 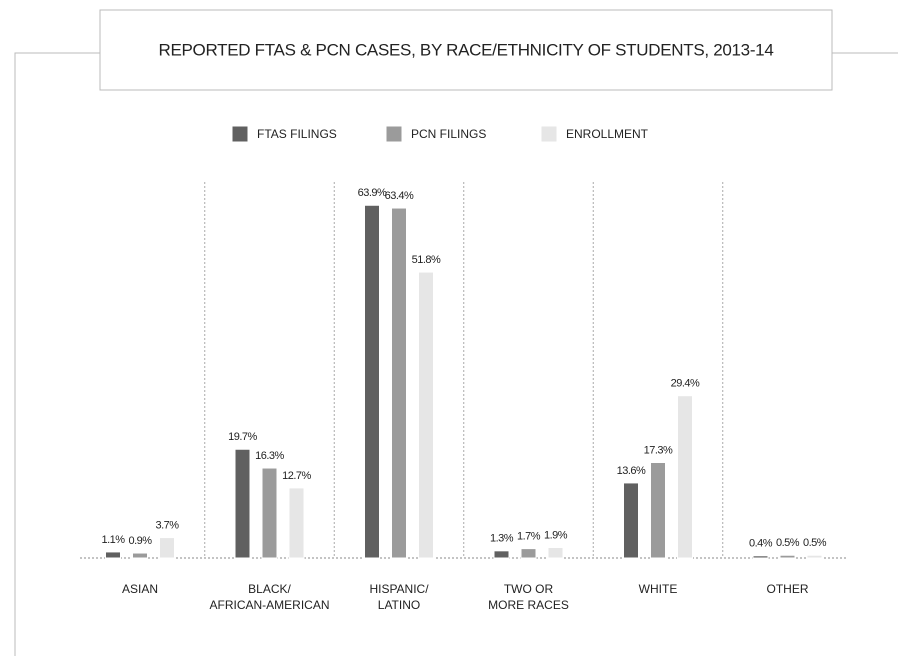 I want to click on title-box, so click(x=466, y=50).